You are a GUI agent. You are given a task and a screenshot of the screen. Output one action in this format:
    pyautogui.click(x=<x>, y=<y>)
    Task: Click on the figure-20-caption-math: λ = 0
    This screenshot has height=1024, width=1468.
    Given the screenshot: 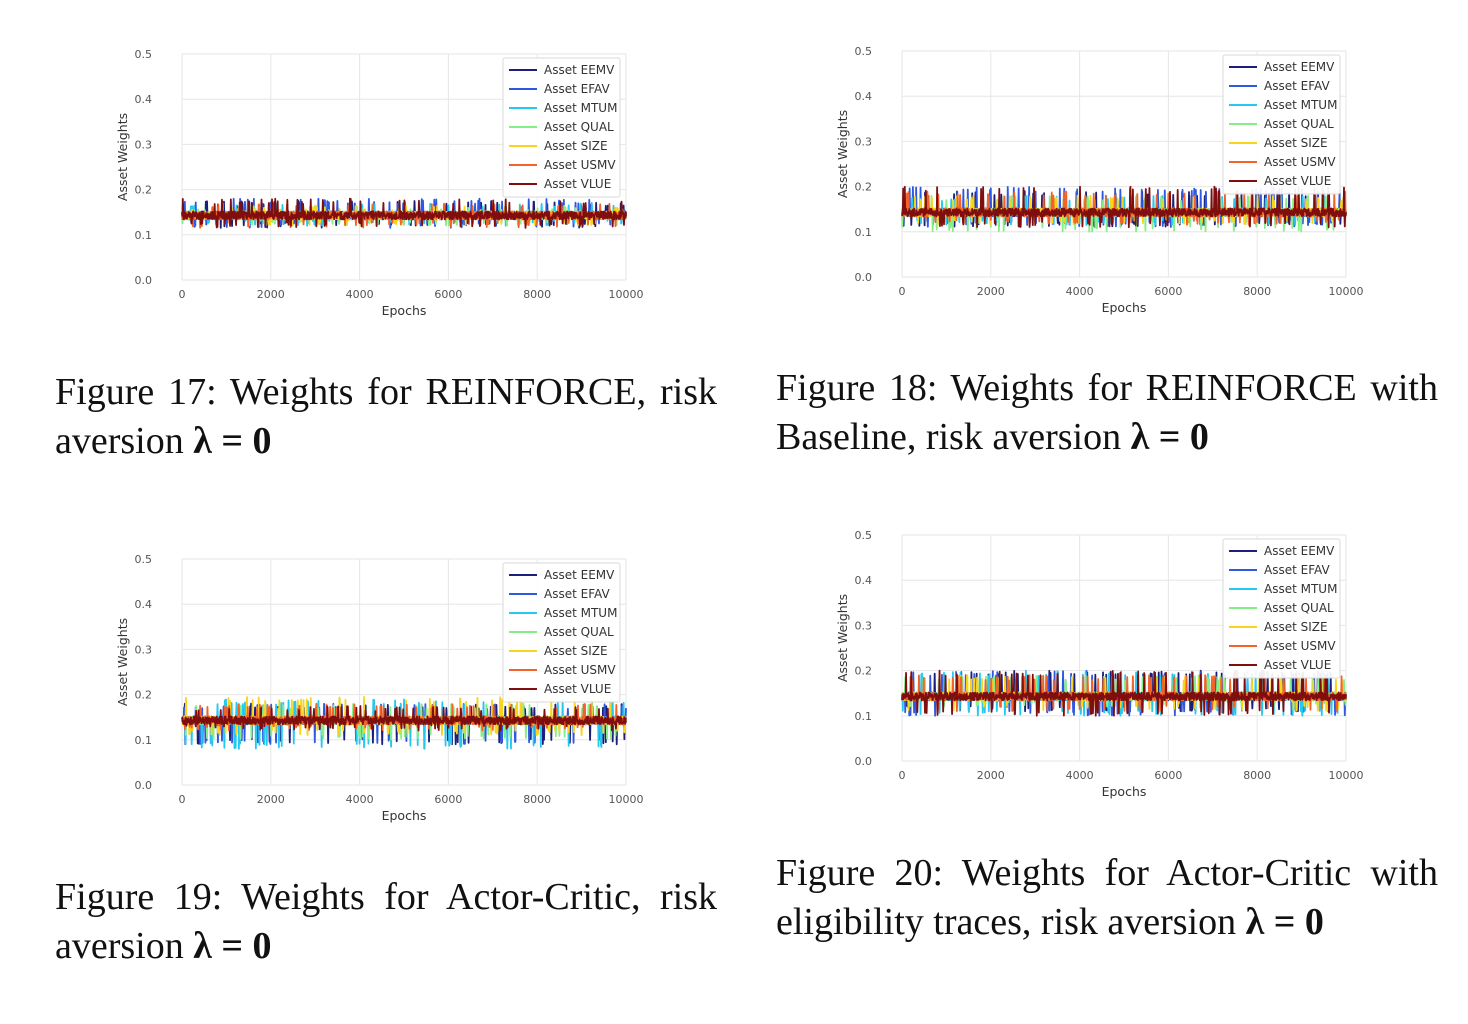 What is the action you would take?
    pyautogui.click(x=1284, y=922)
    